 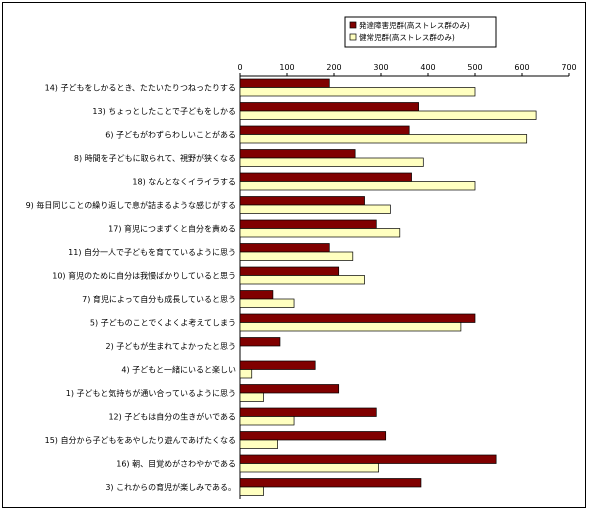 What do you see at coordinates (140, 440) in the screenshot?
I see `category-label-16: 15) 自分から子どもをあやしたり遊んであげたくなる` at bounding box center [140, 440].